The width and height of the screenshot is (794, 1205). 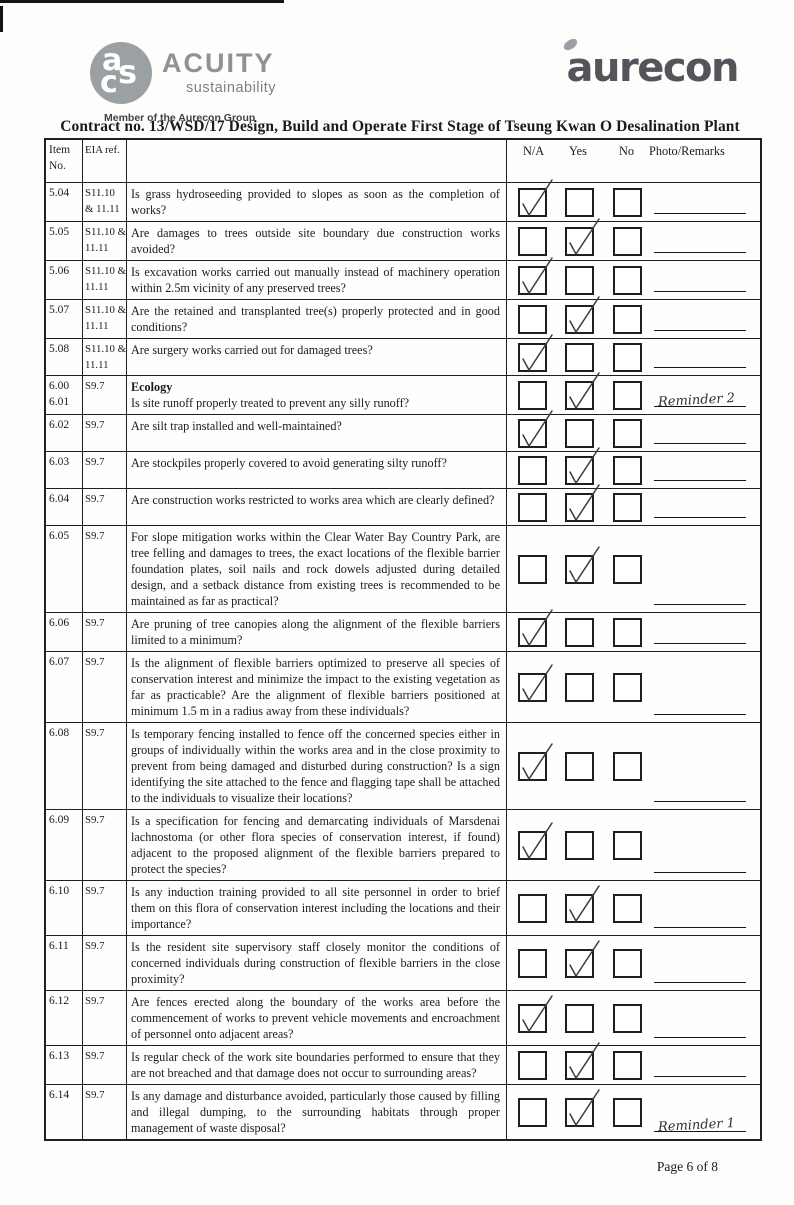 What do you see at coordinates (64, 632) in the screenshot?
I see `item-no-cell: 6.06` at bounding box center [64, 632].